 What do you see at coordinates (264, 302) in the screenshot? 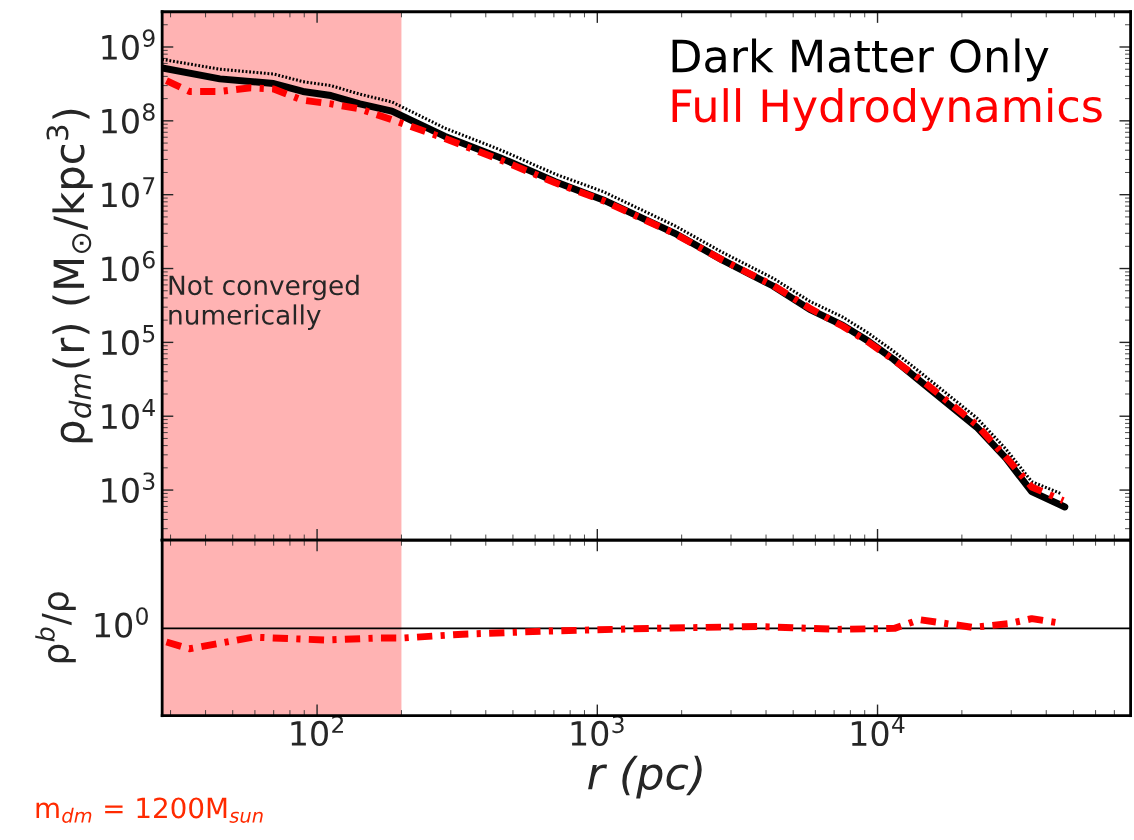
I see `band-label: Not converged numerically` at bounding box center [264, 302].